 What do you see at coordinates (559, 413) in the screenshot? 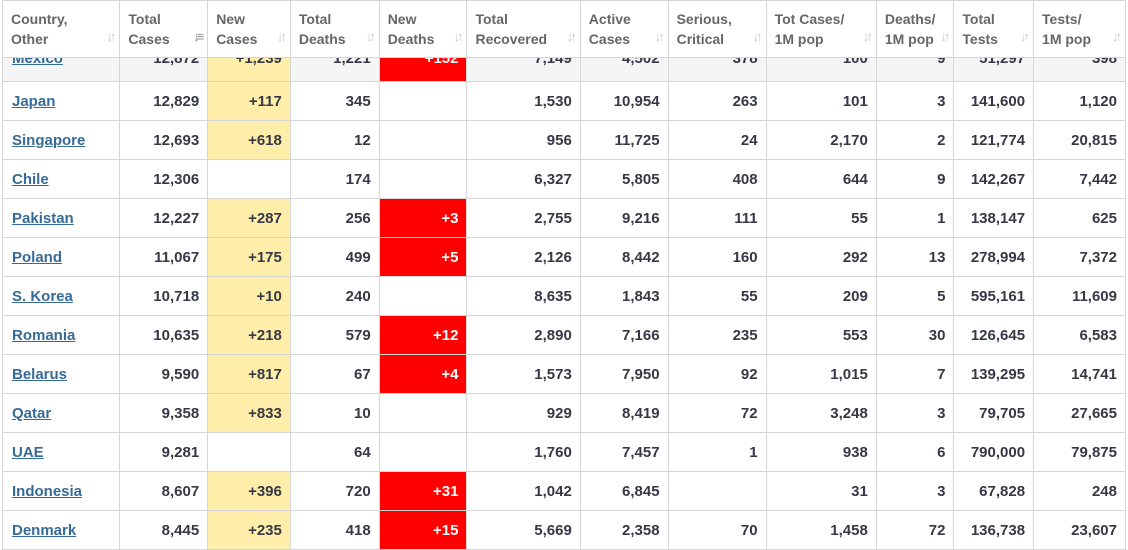
I see `cell-value: 929` at bounding box center [559, 413].